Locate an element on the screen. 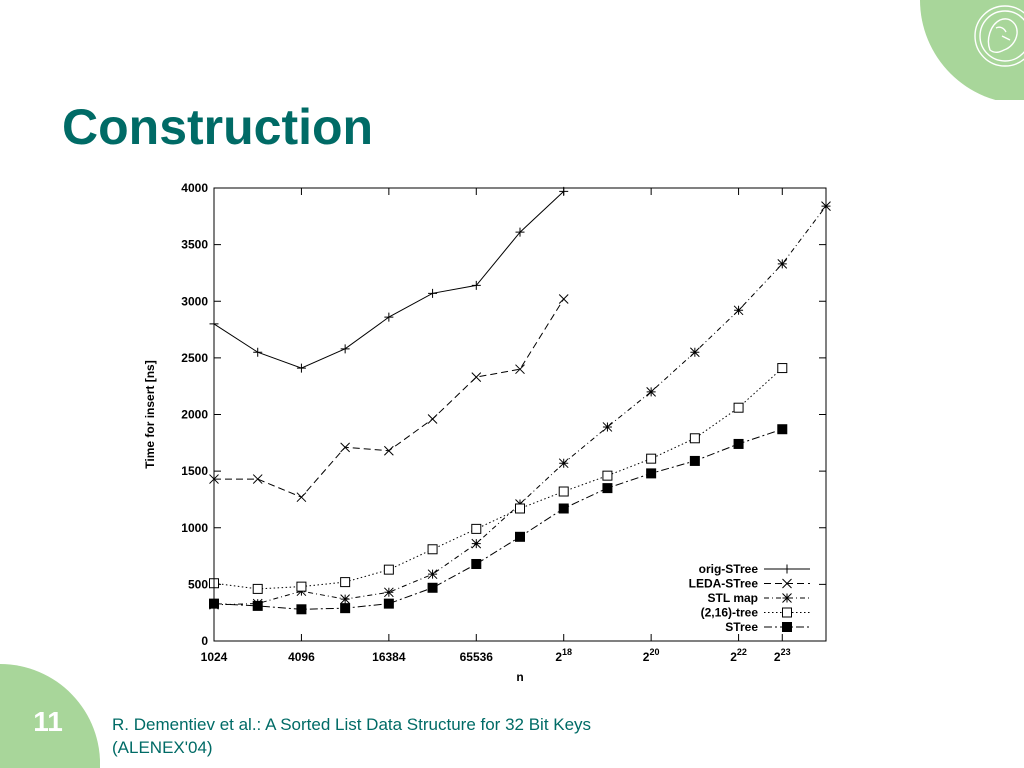  logo-corner is located at coordinates (972, 50).